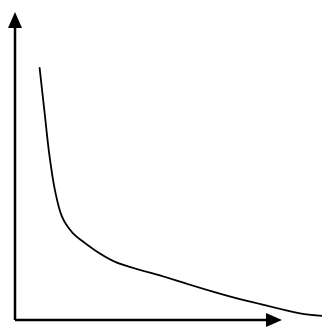 The height and width of the screenshot is (330, 322). I want to click on y-axis-arrowhead, so click(15, 20).